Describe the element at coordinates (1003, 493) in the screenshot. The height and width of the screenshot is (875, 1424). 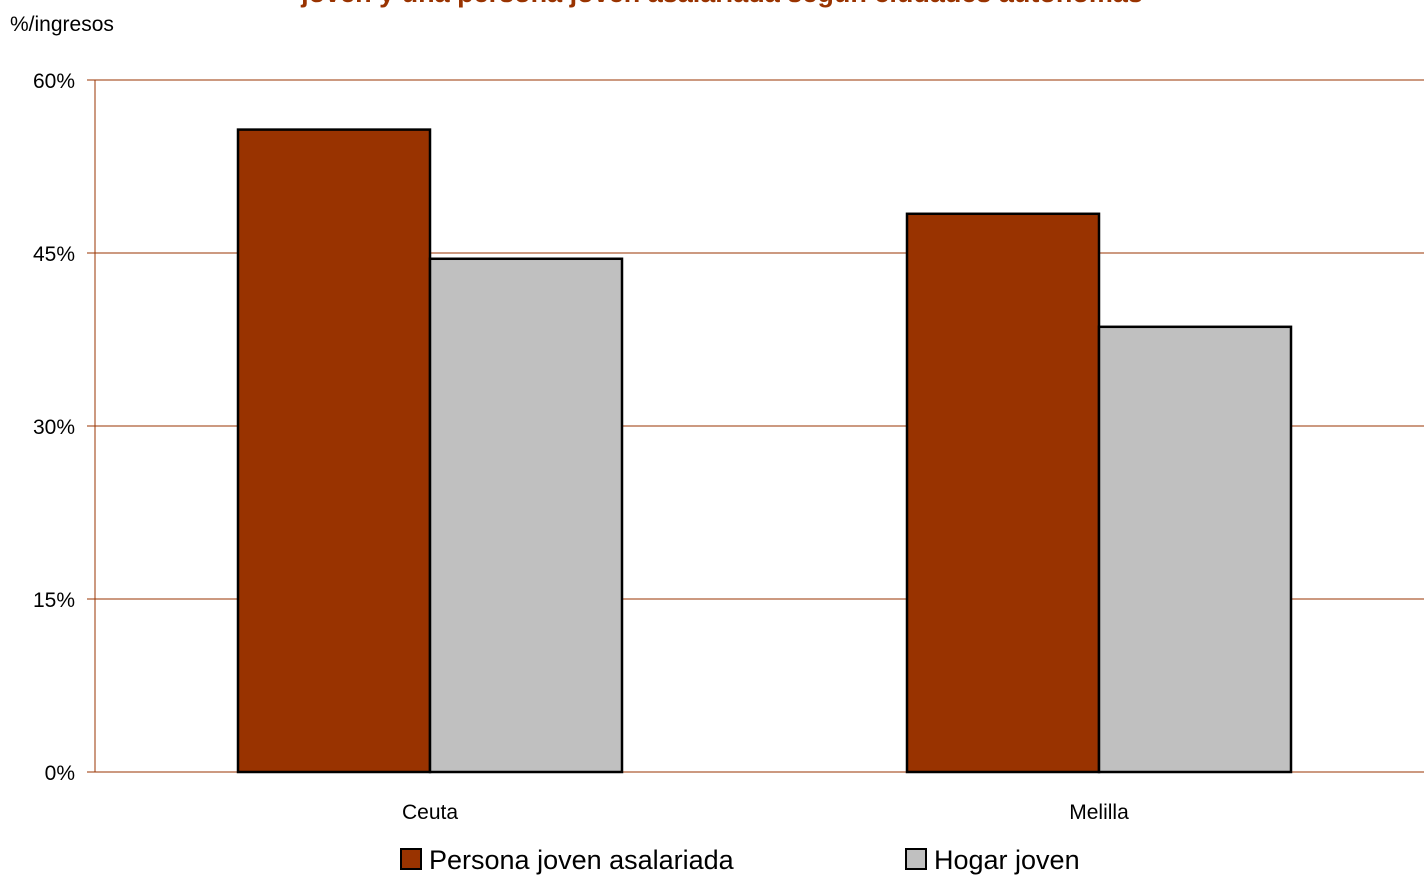
I see `bar-melilla-persona-joven-asalariada` at that location.